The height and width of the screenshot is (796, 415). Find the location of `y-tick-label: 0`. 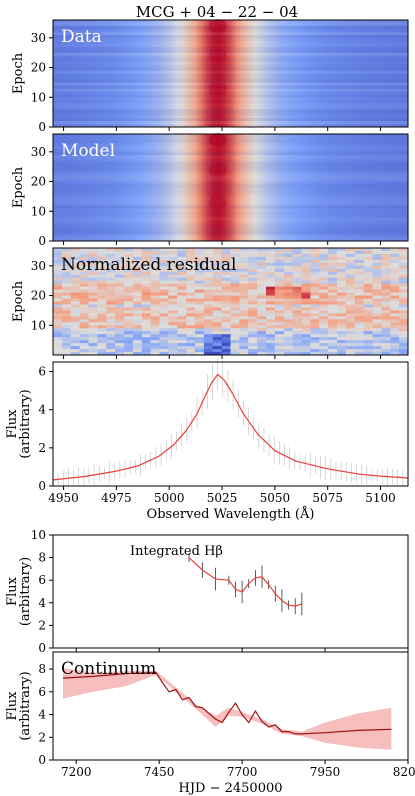

y-tick-label: 0 is located at coordinates (42, 127).